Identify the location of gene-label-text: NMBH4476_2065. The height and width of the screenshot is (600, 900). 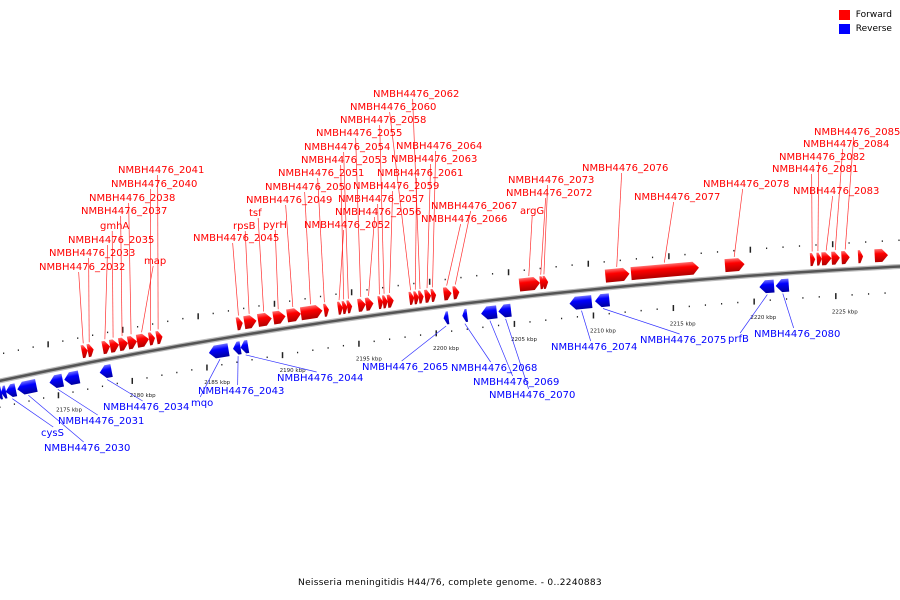
(405, 367).